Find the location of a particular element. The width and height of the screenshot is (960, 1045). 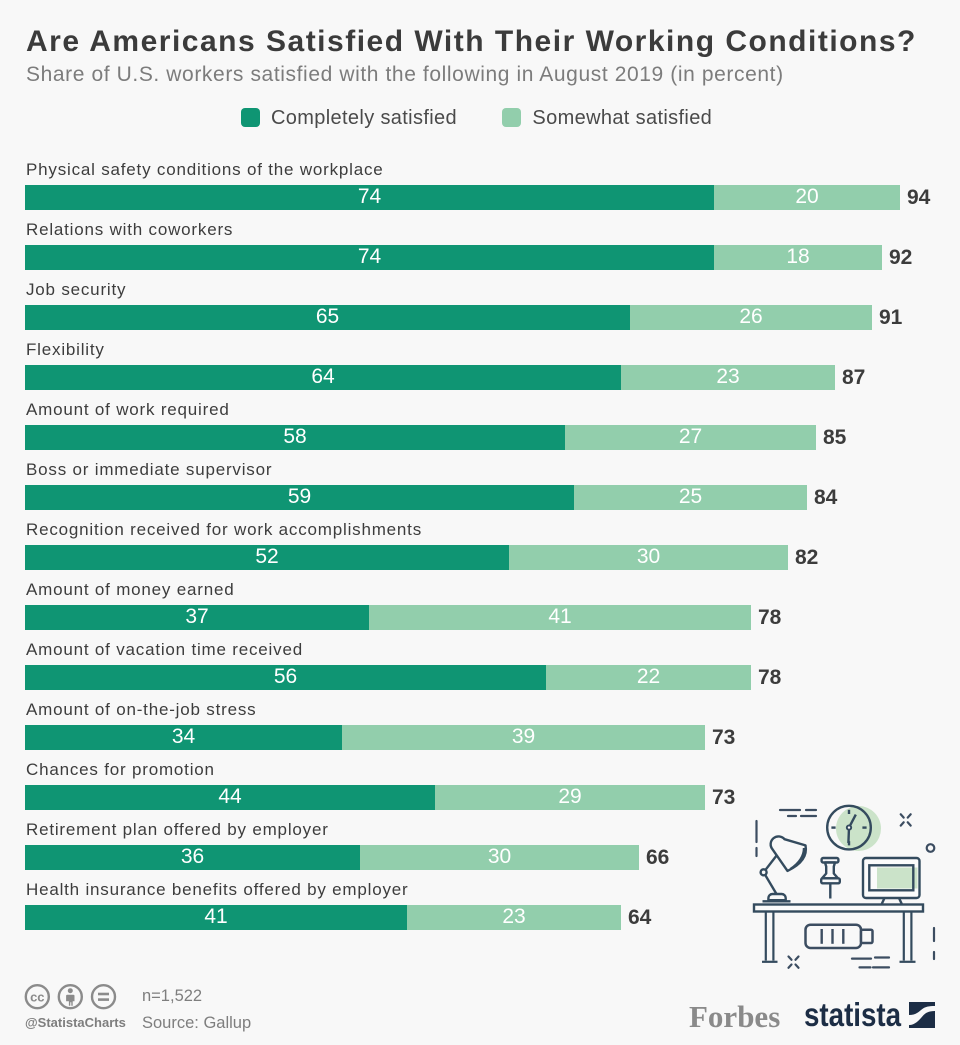

svg-text: cc is located at coordinates (37, 996).